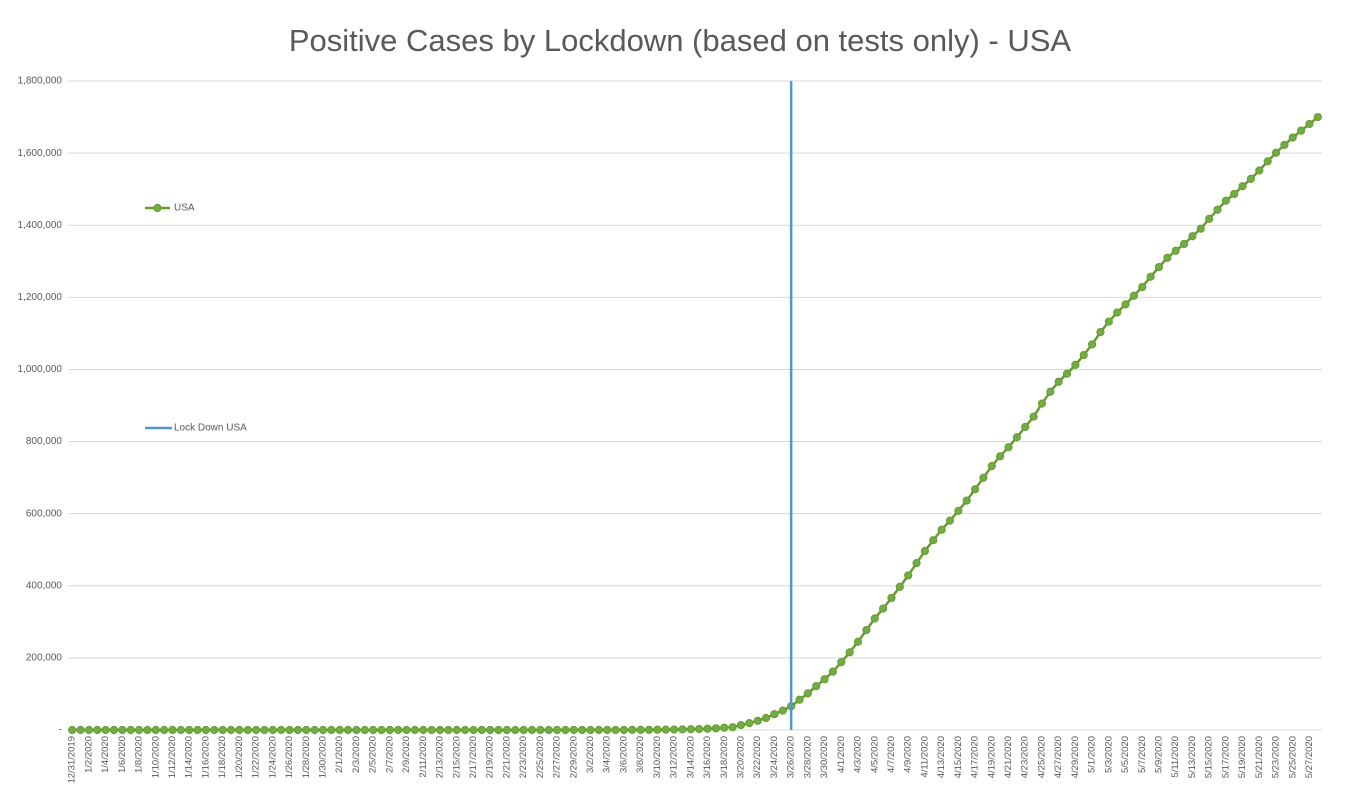 This screenshot has height=810, width=1351. What do you see at coordinates (523, 757) in the screenshot?
I see `x-tick-label: 2/23/2020` at bounding box center [523, 757].